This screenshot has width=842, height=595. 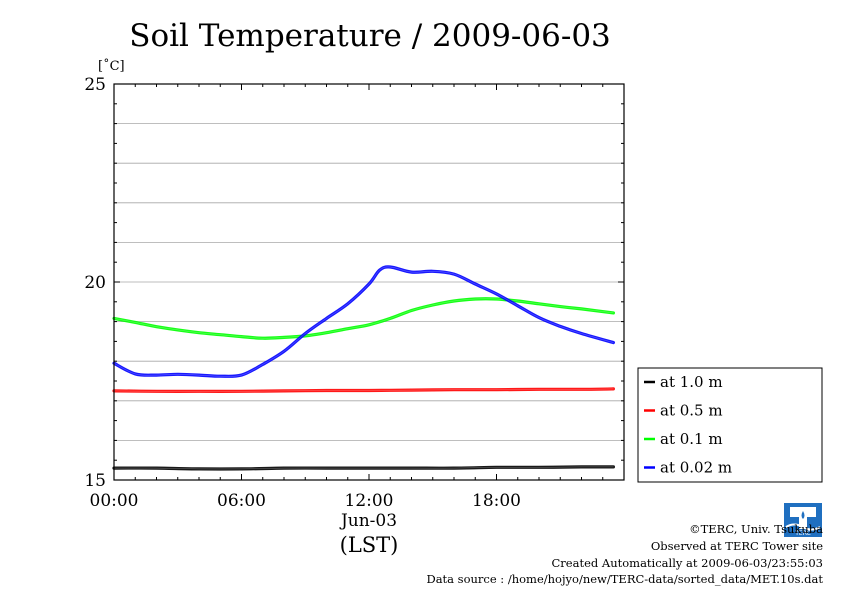 What do you see at coordinates (306, 501) in the screenshot?
I see `x-tick-labels: 00:00 06:00 12:00 18:00` at bounding box center [306, 501].